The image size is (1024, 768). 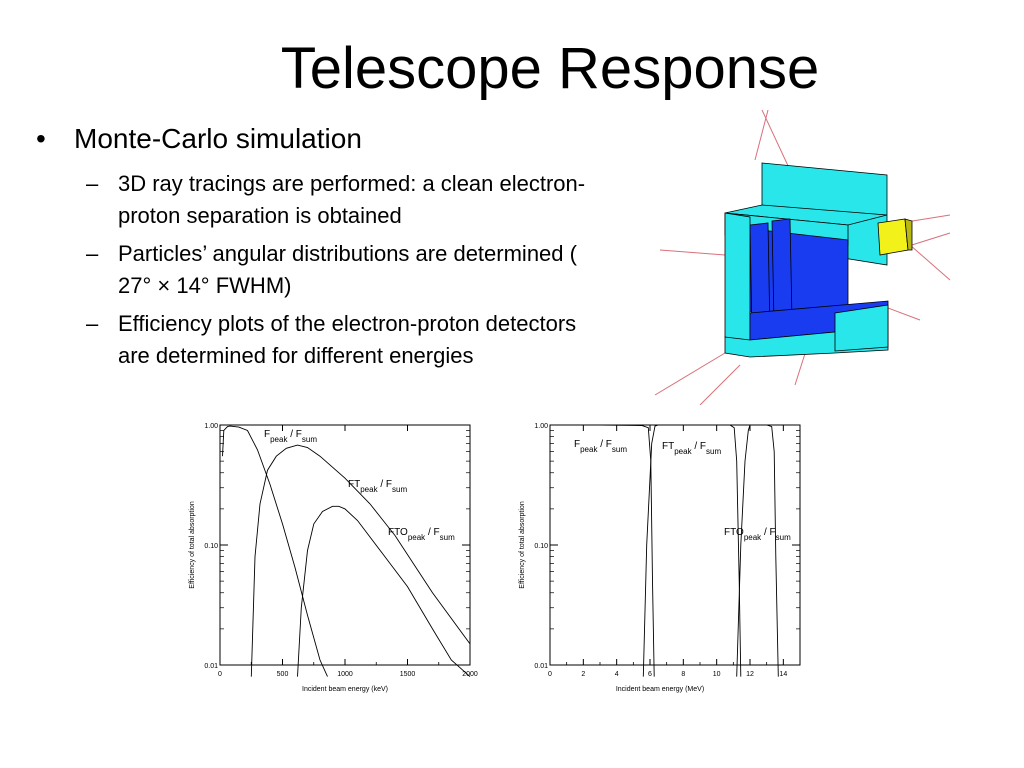 What do you see at coordinates (737, 281) in the screenshot?
I see `left-face` at bounding box center [737, 281].